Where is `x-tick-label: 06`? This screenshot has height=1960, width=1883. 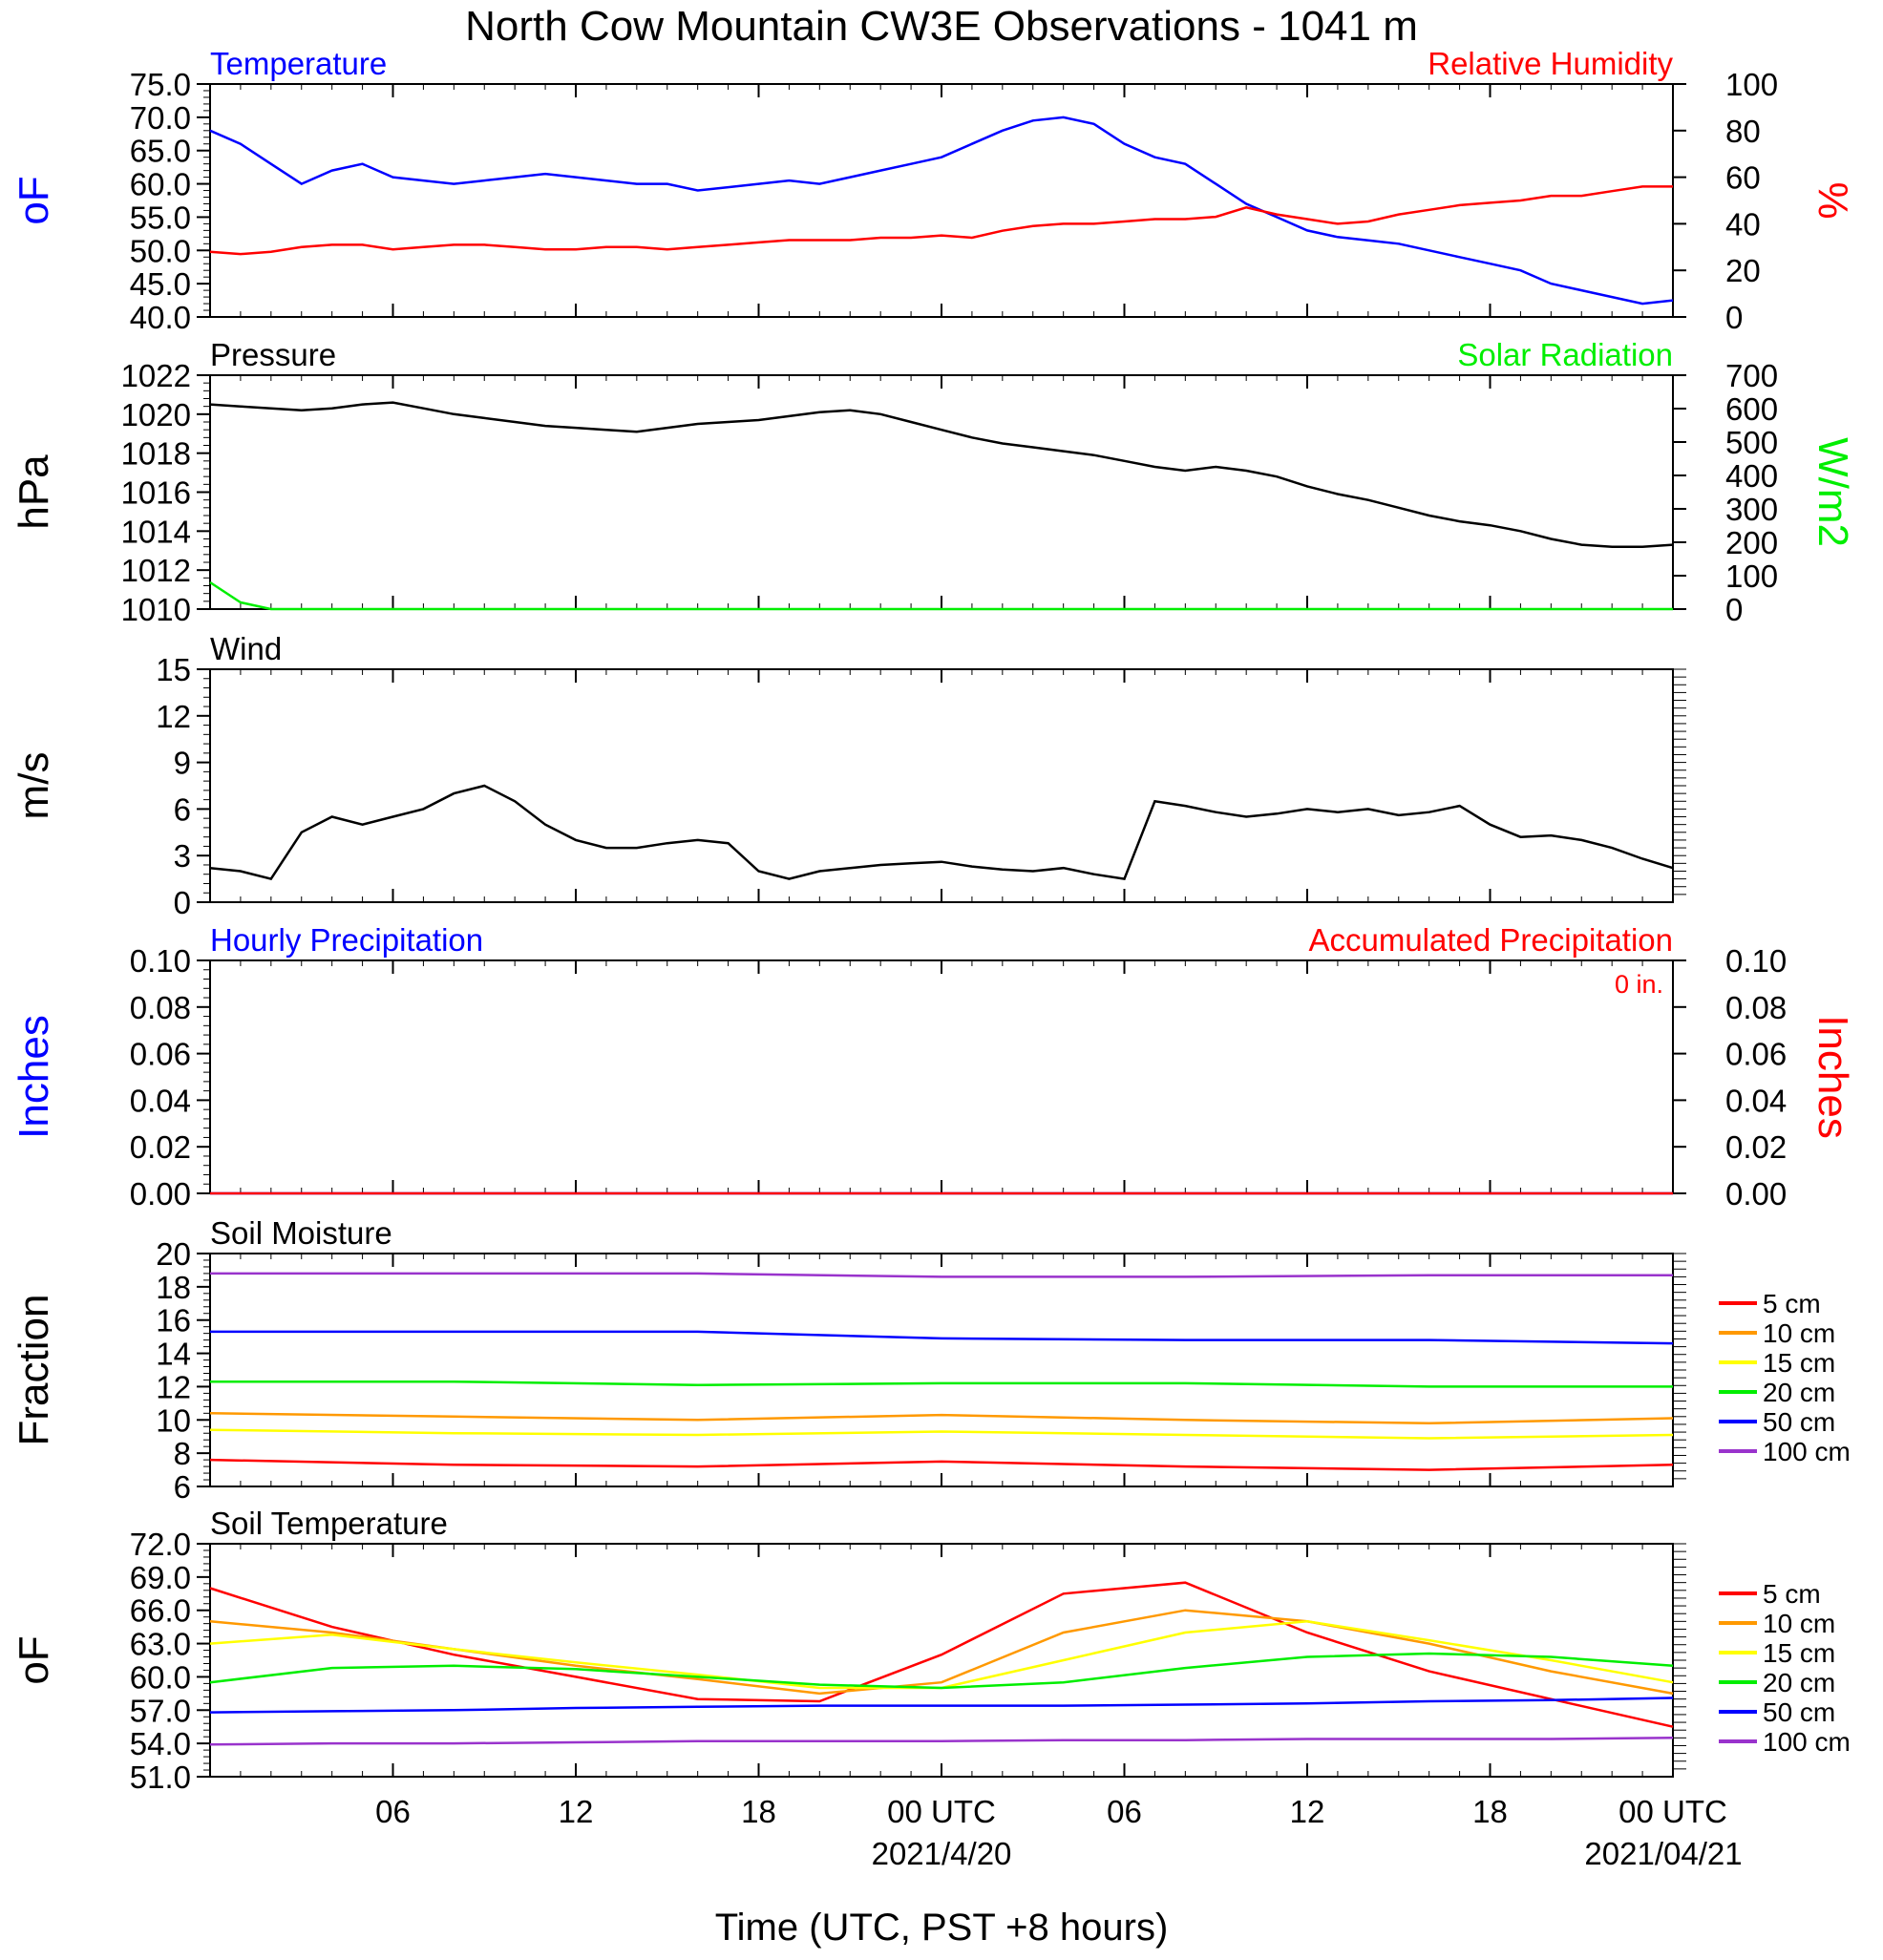 x-tick-label: 06 is located at coordinates (1124, 1811).